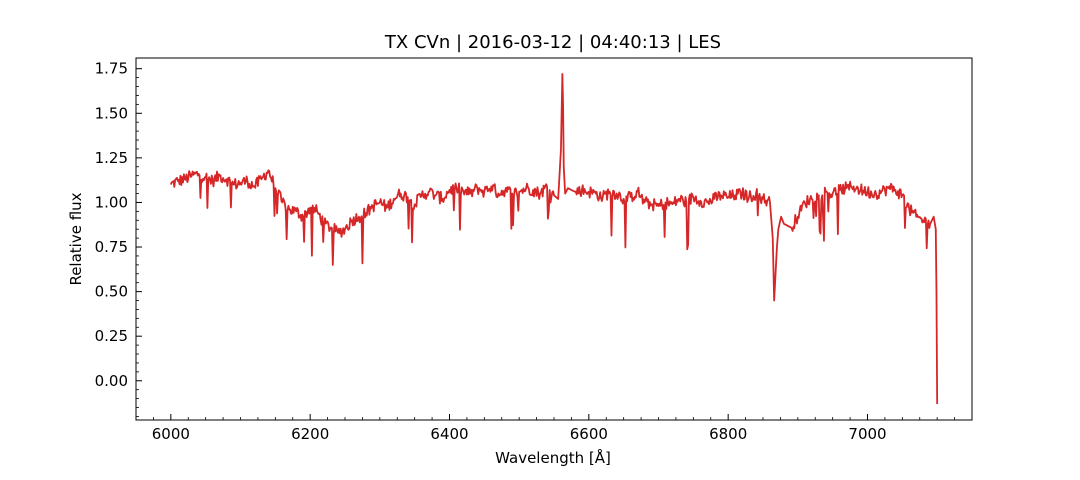 The width and height of the screenshot is (1080, 480). I want to click on x-axis-label: Wavelength [Å], so click(553, 457).